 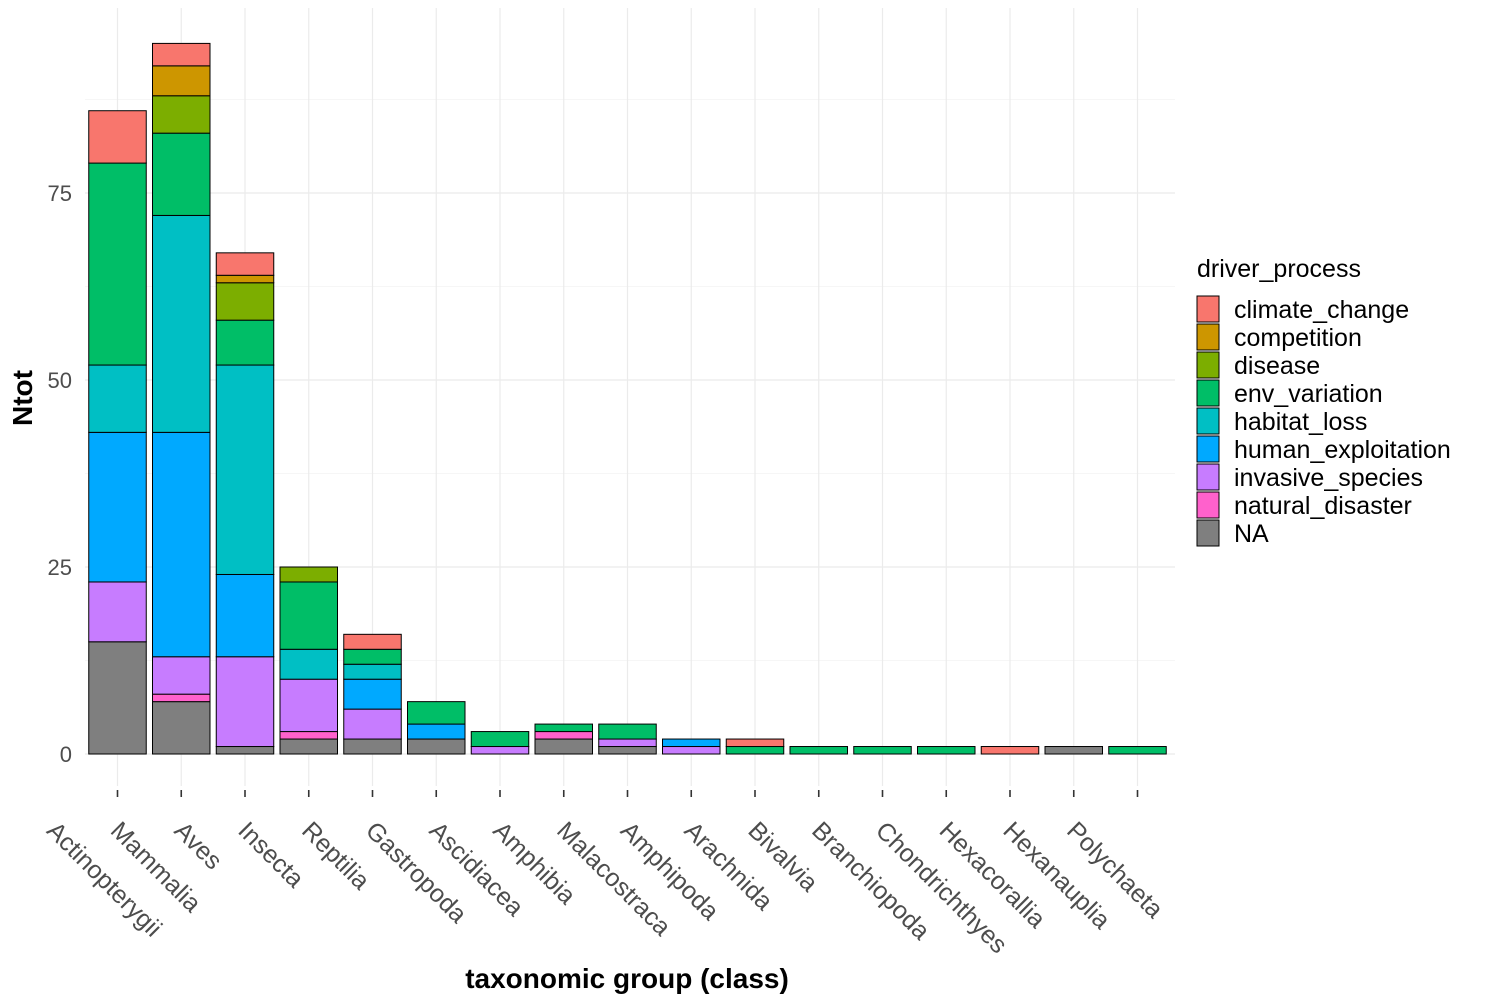 I want to click on bar-stack-aves, so click(x=245, y=503).